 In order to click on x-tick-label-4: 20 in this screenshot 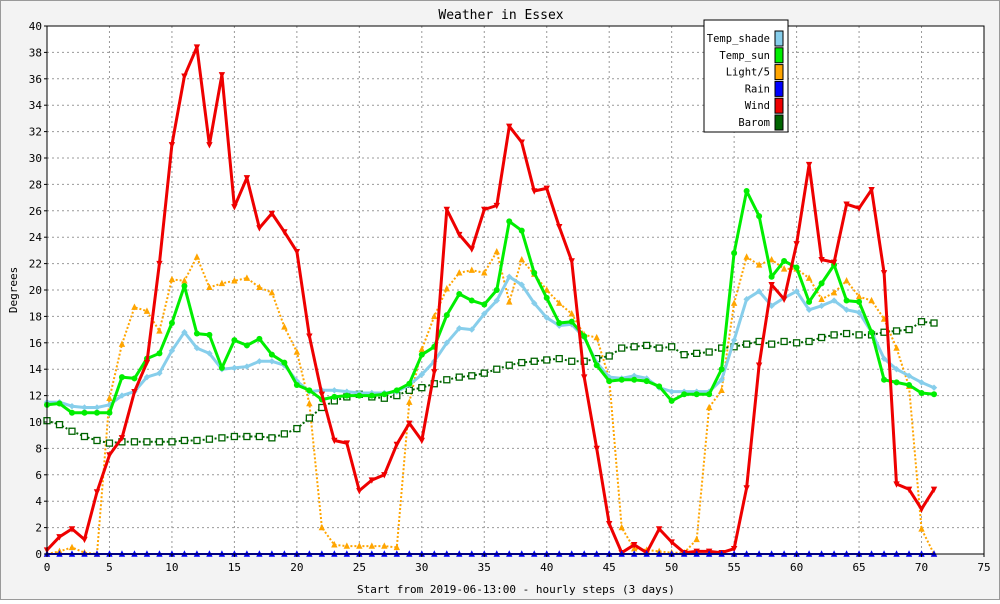, I will do `click(296, 567)`.